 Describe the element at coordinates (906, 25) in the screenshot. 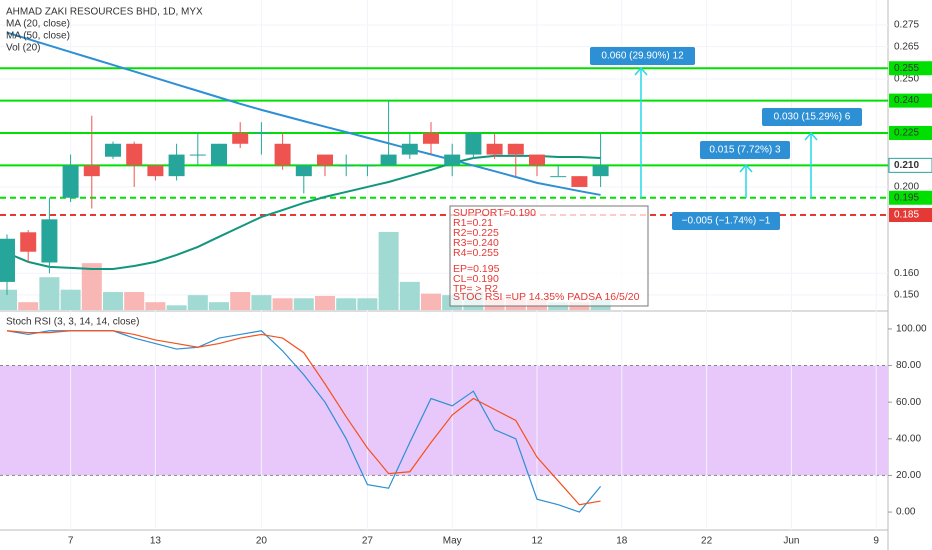

I see `y-tick-label: 0.275` at that location.